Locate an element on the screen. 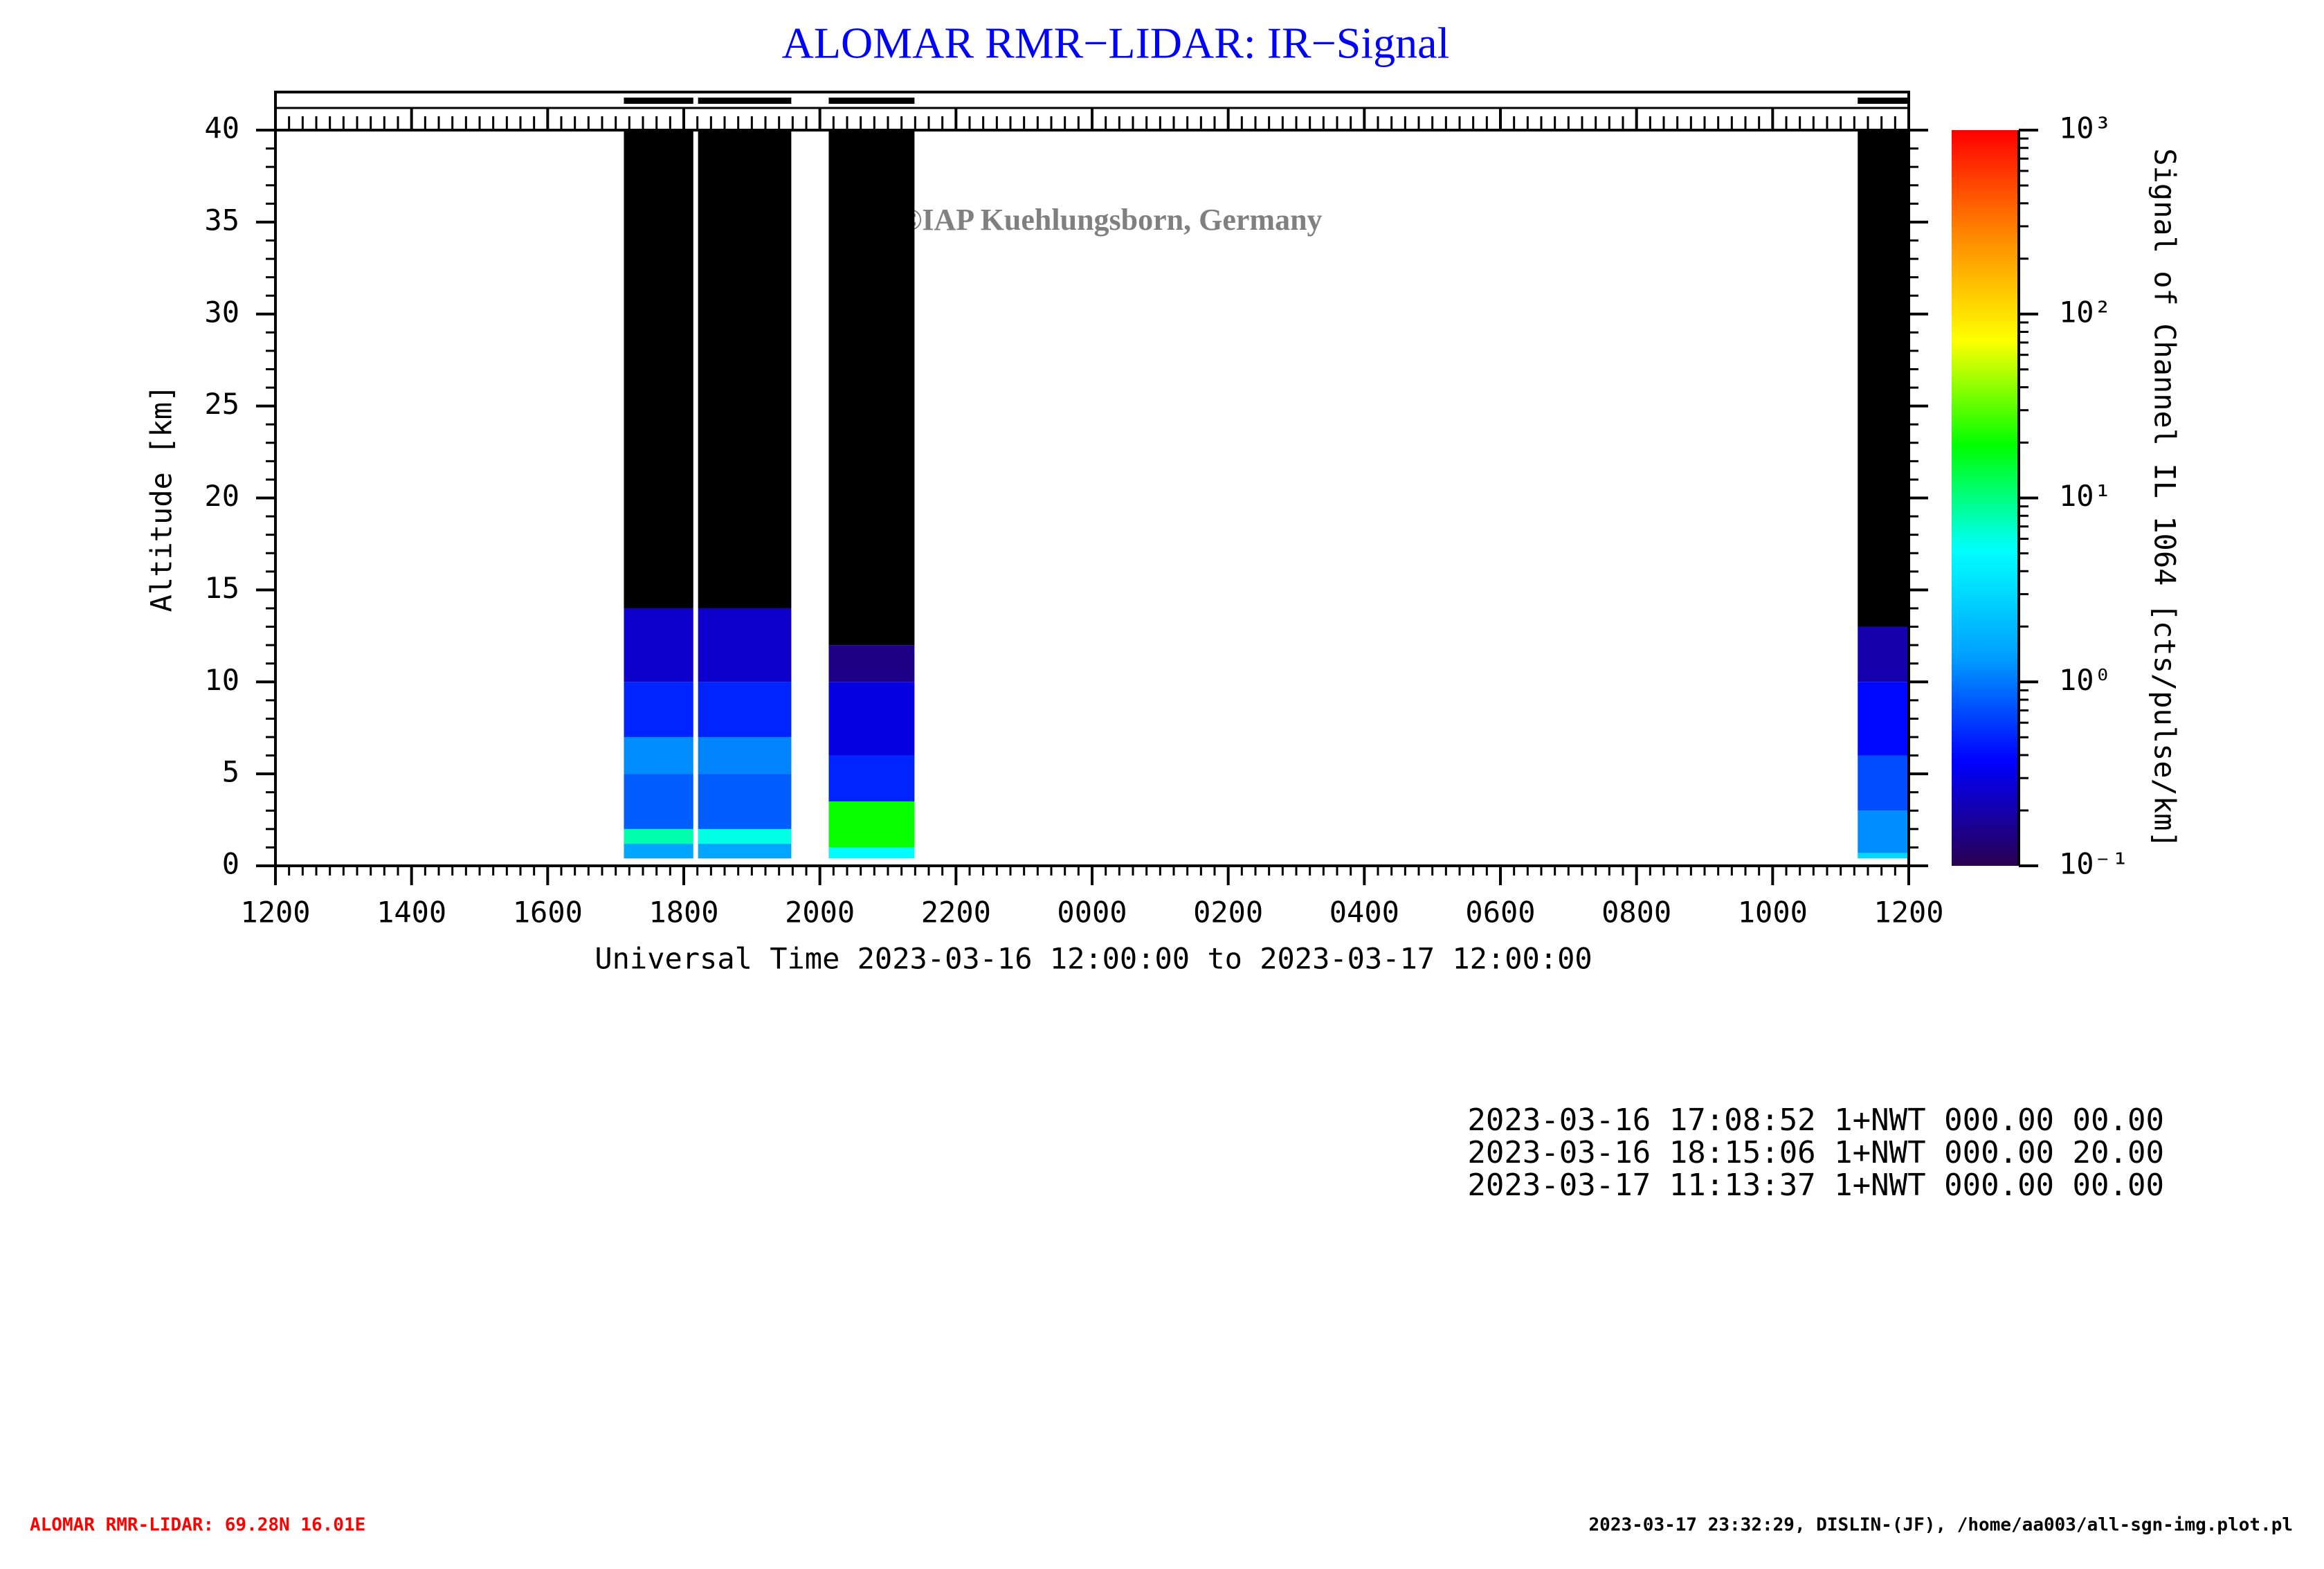 The width and height of the screenshot is (2324, 1569). y-tick-label: 0 is located at coordinates (230, 864).